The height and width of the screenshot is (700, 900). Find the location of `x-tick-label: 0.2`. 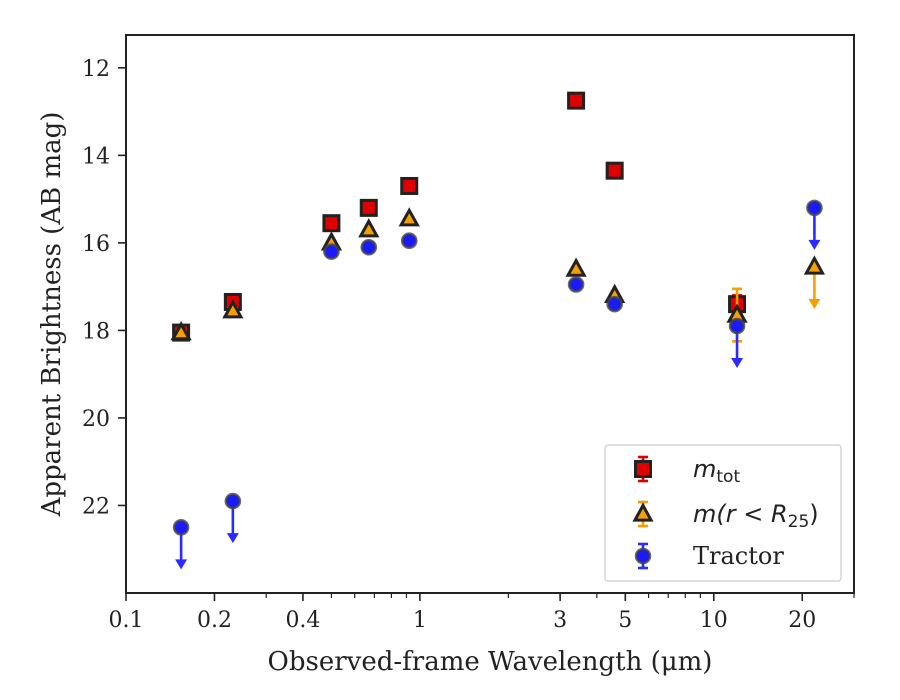

x-tick-label: 0.2 is located at coordinates (214, 620).